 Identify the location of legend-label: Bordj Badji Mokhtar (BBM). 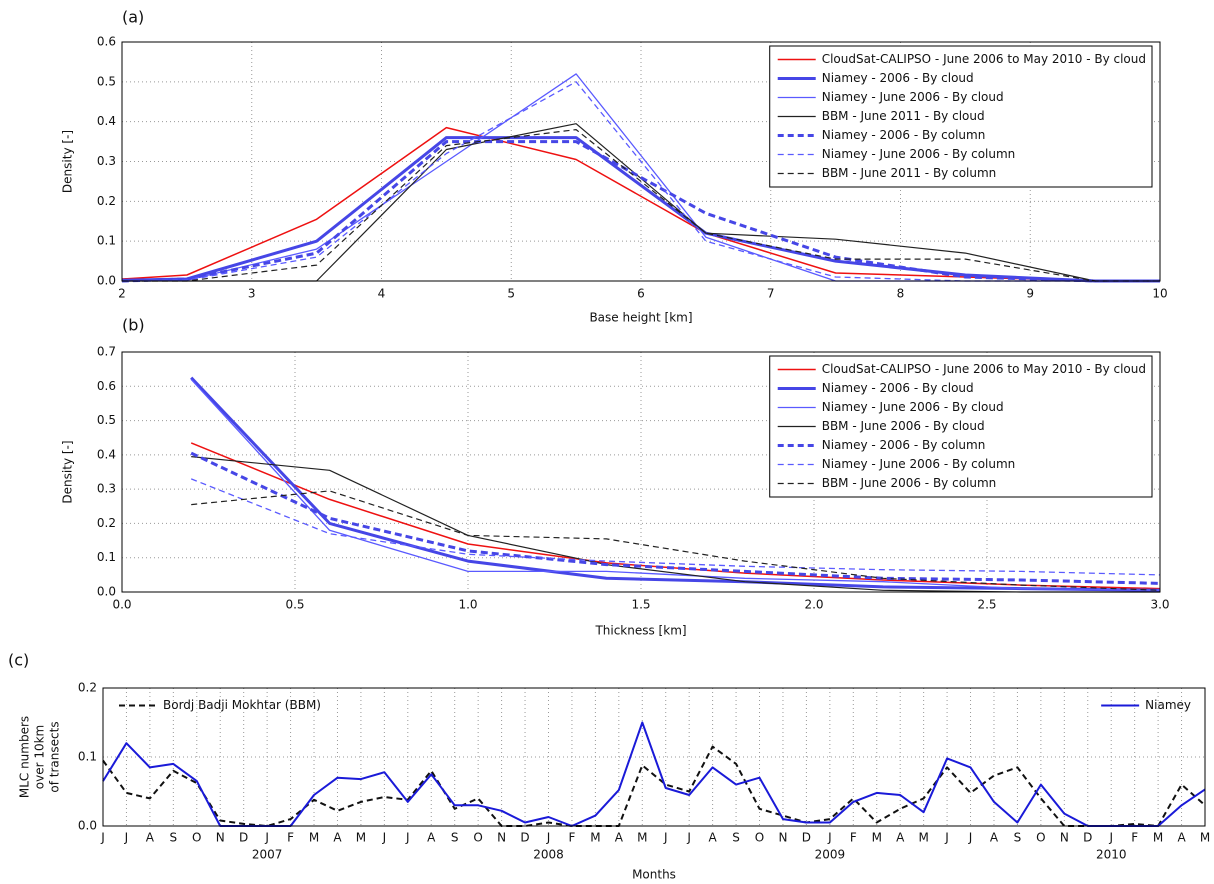
(242, 705).